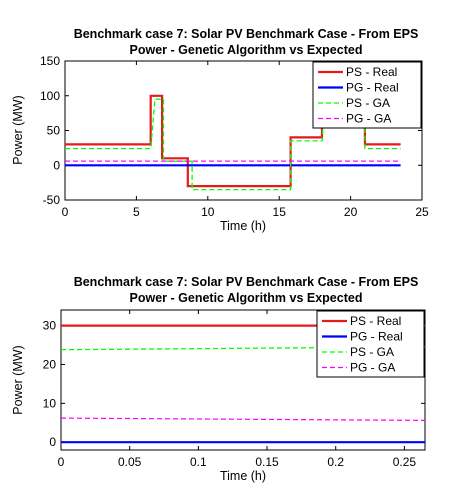 The image size is (476, 496). Describe the element at coordinates (243, 348) in the screenshot. I see `series-line-ps-ga` at that location.